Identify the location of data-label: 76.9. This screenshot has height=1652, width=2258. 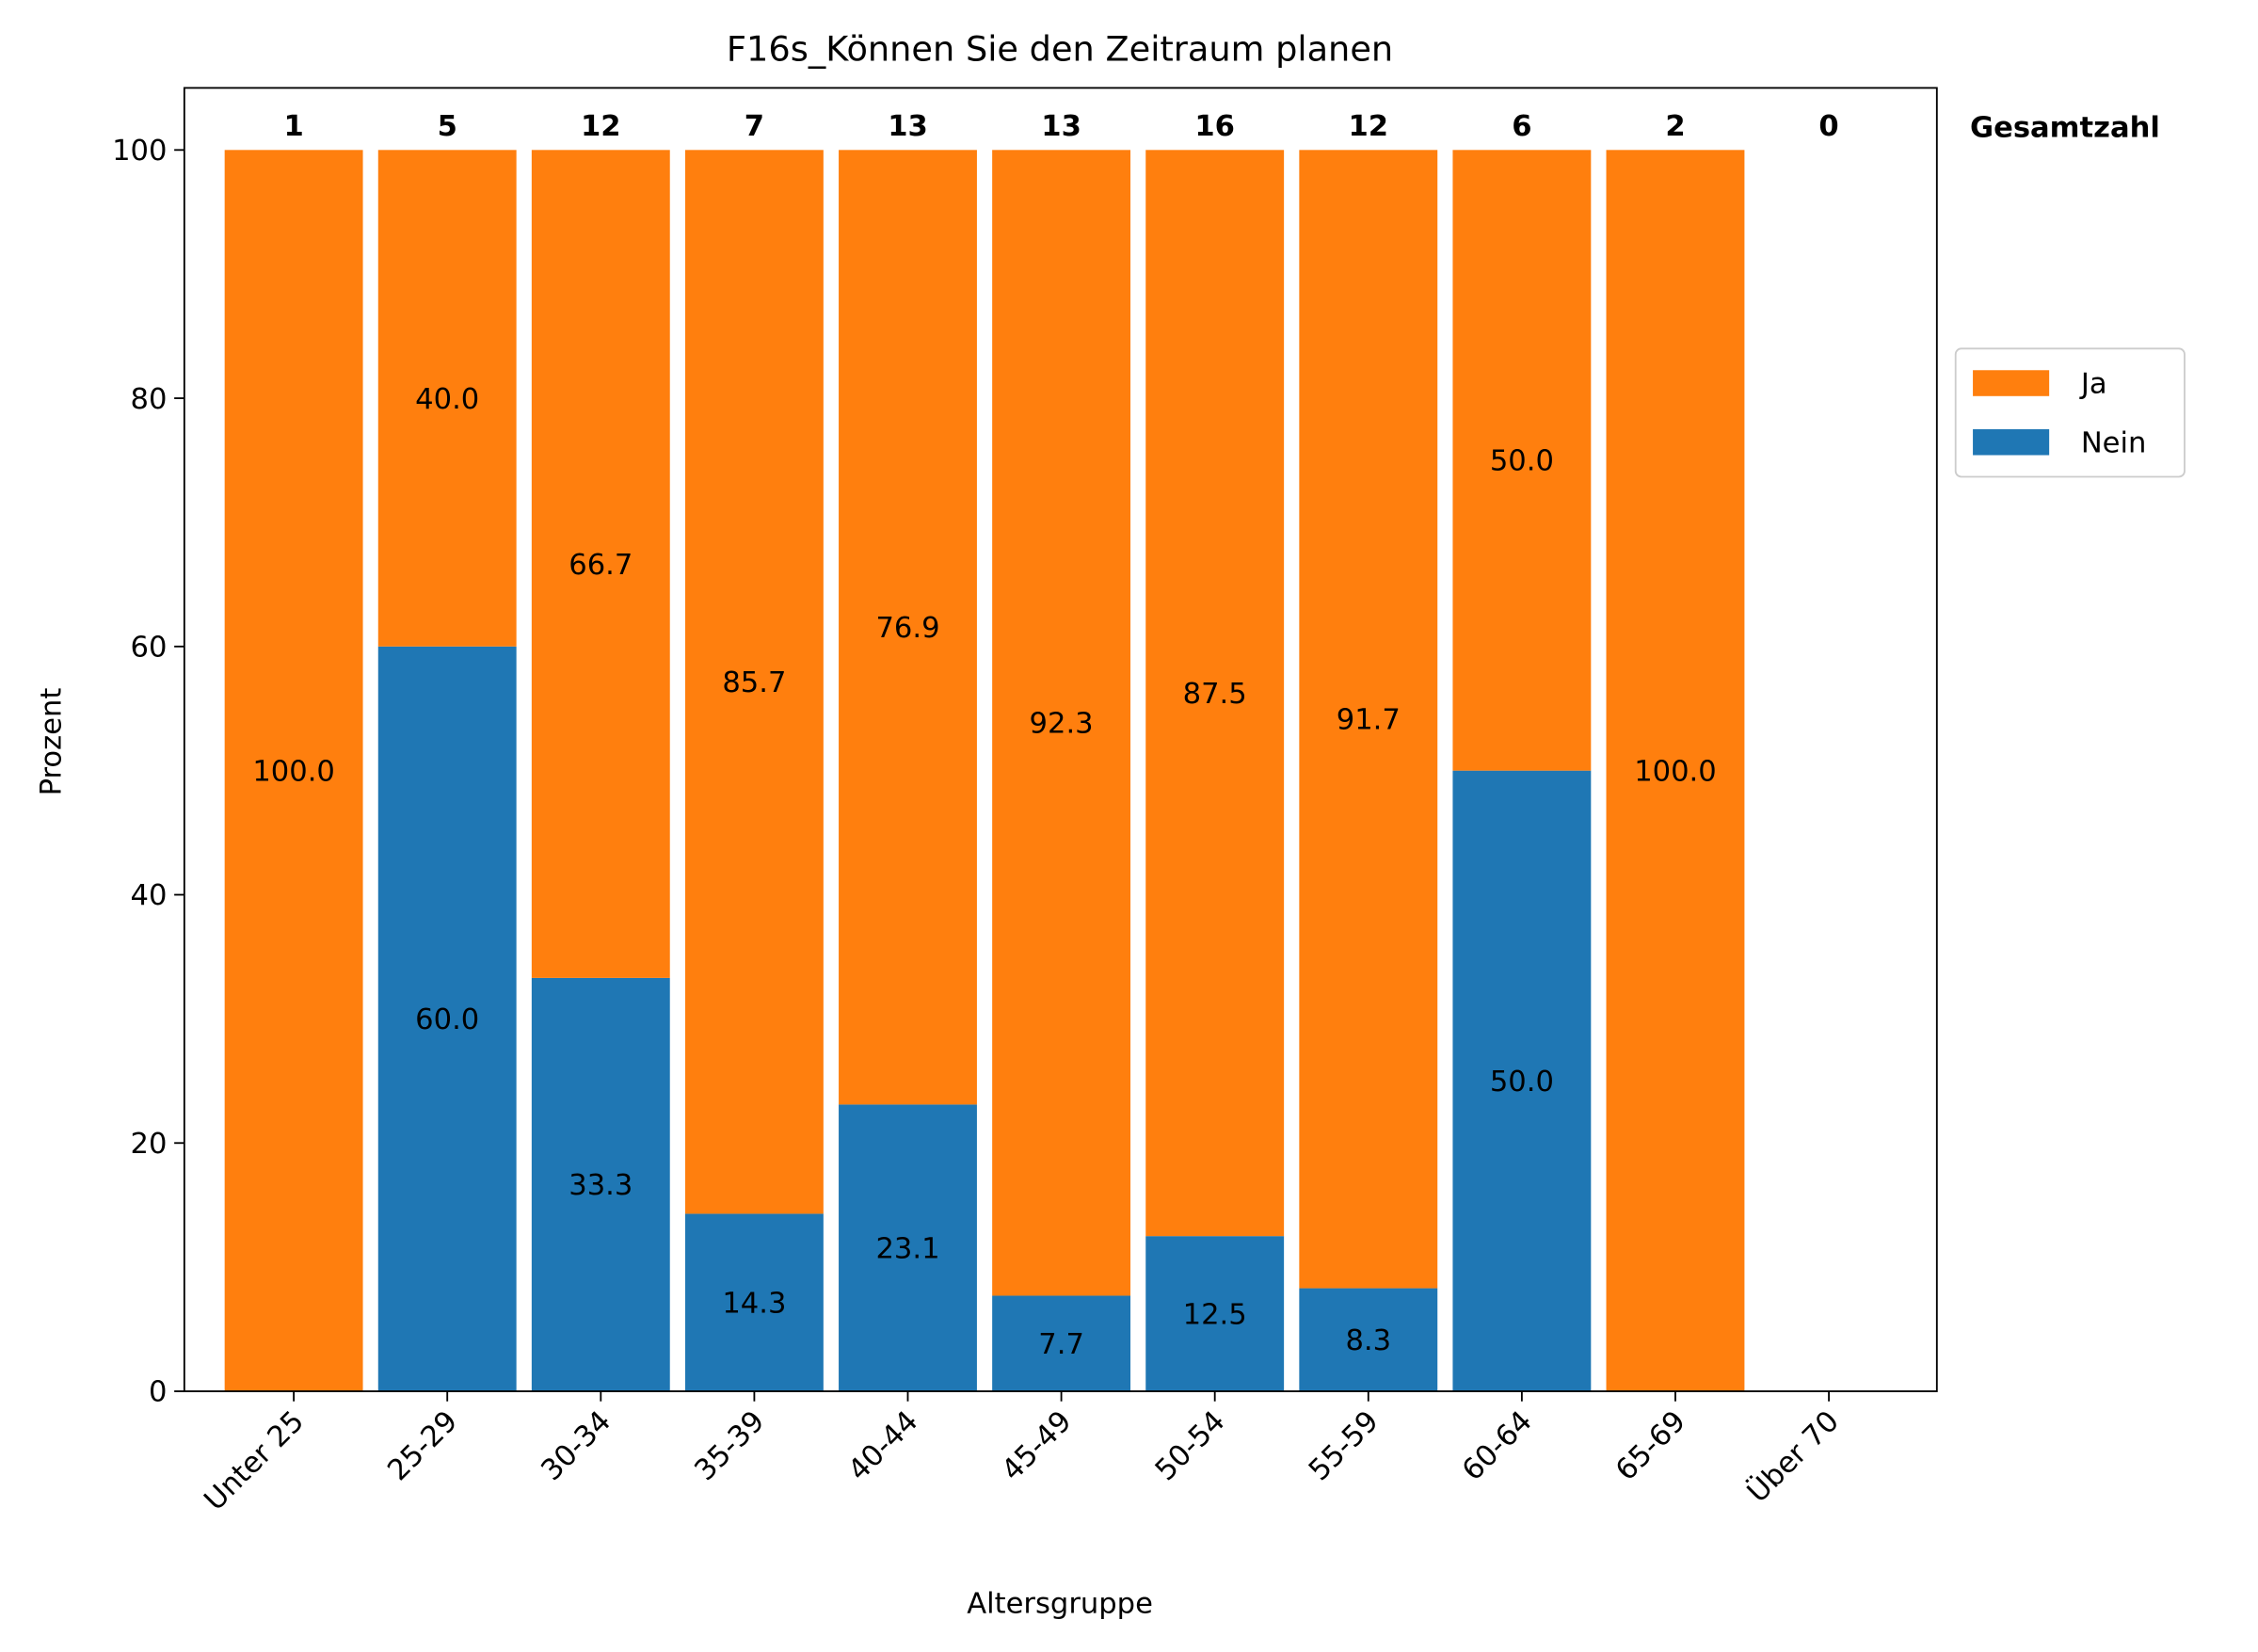
(907, 628).